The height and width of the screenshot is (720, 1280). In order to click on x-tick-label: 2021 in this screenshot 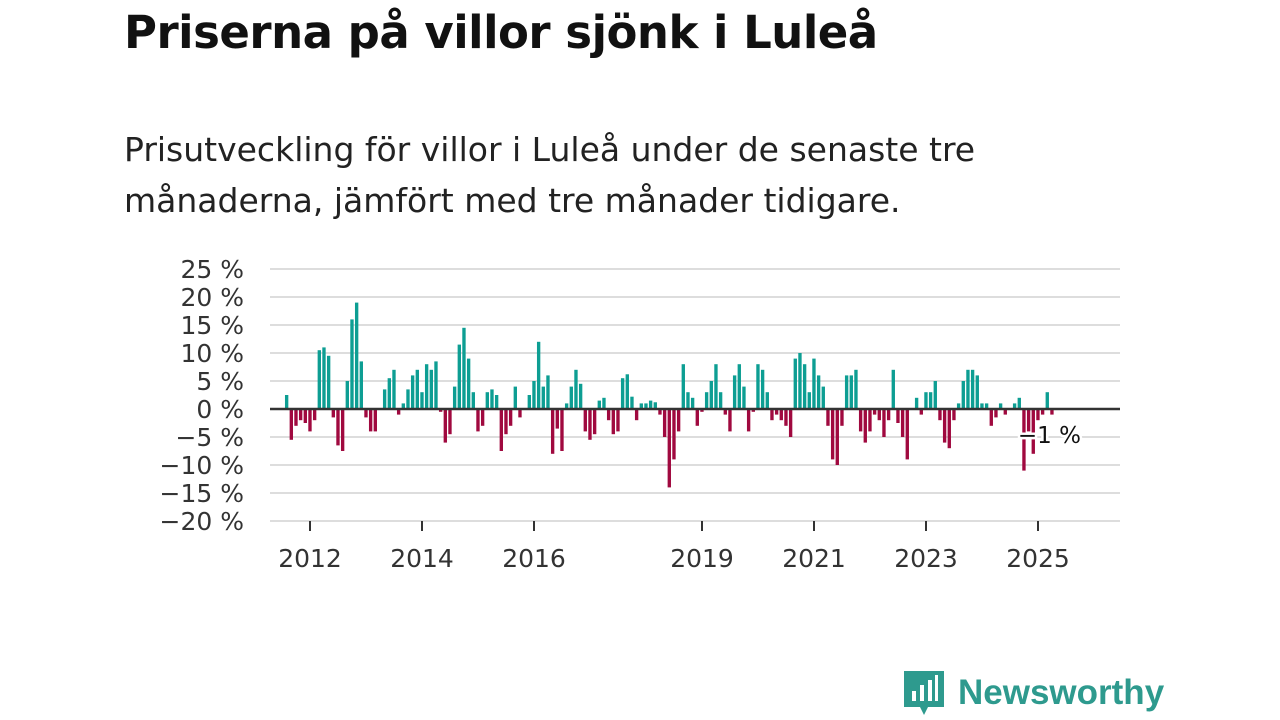, I will do `click(814, 558)`.